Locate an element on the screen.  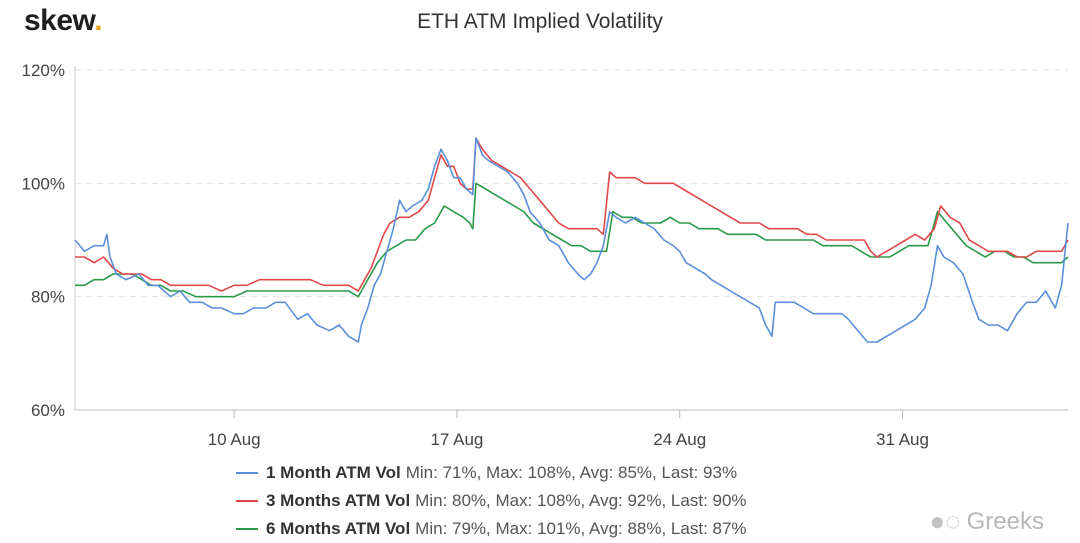
x-tick-label: 10 Aug is located at coordinates (234, 439).